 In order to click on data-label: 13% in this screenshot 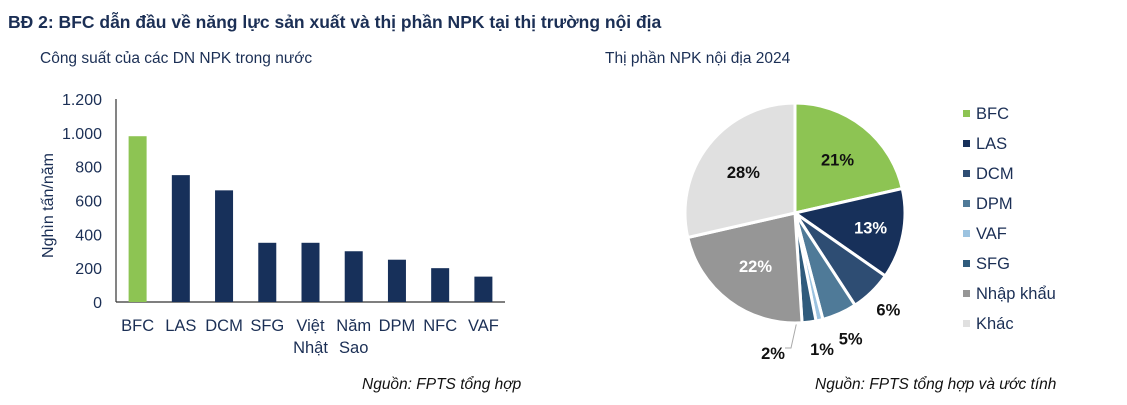, I will do `click(870, 229)`.